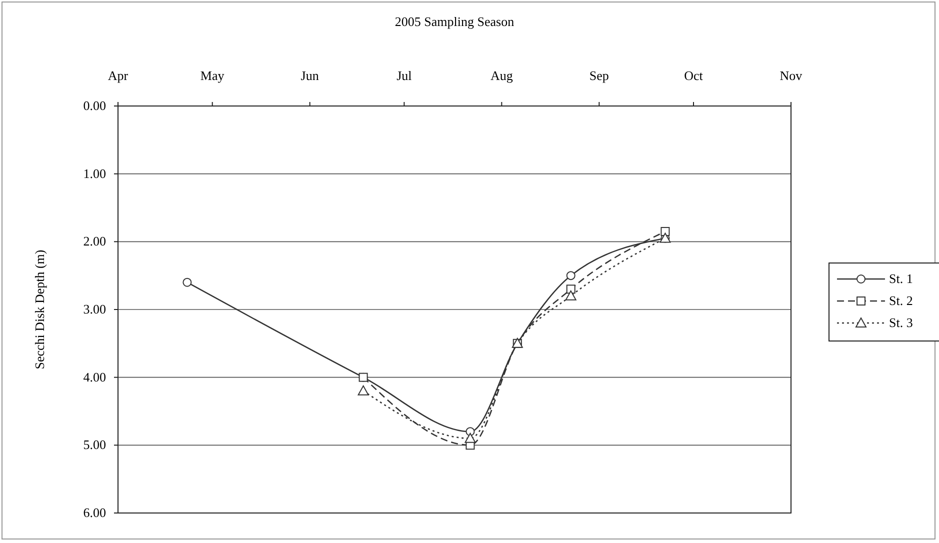 The width and height of the screenshot is (939, 543). Describe the element at coordinates (94, 309) in the screenshot. I see `y-tick-label: 3.00` at that location.